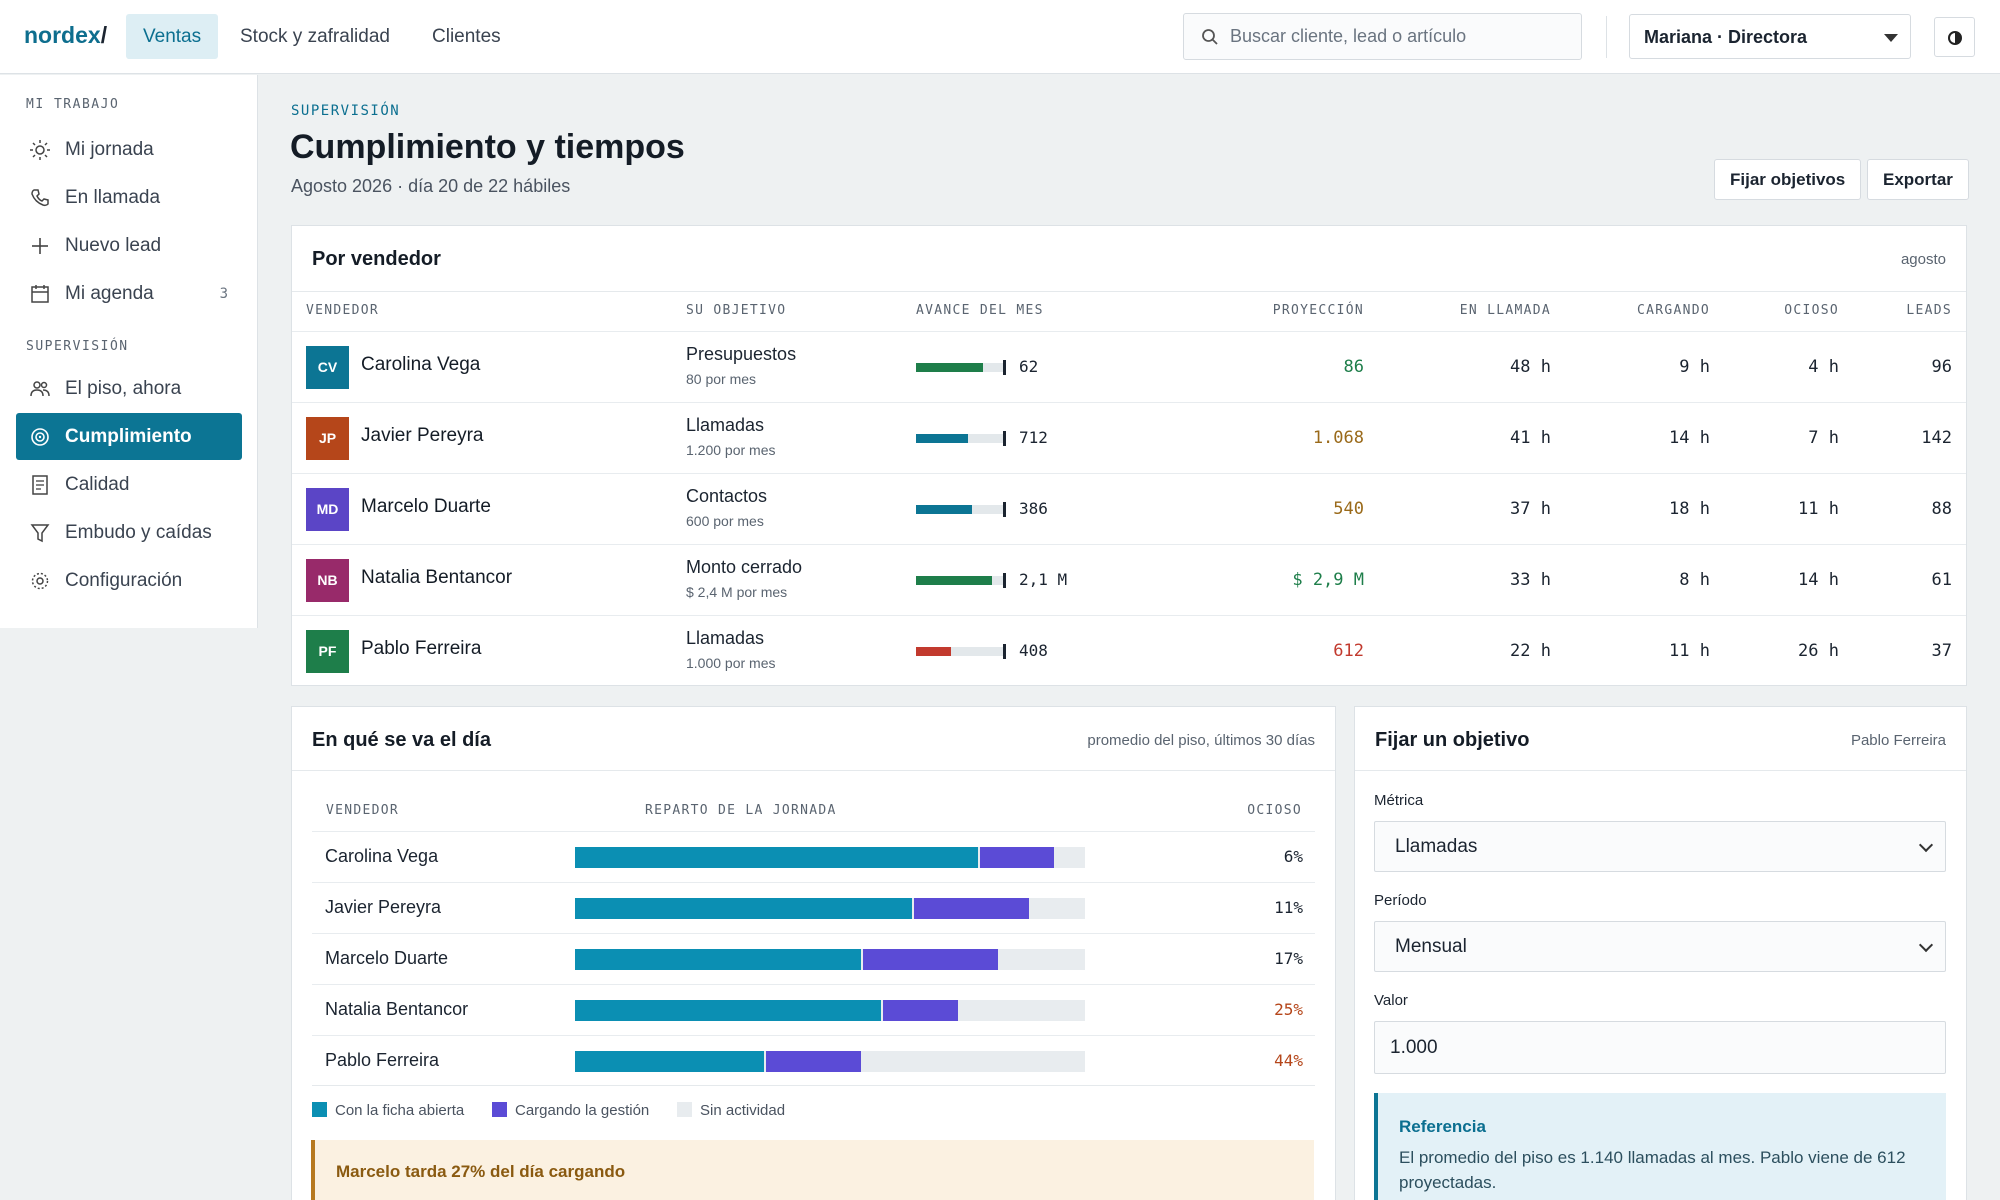 Image resolution: width=2000 pixels, height=1200 pixels. Describe the element at coordinates (727, 496) in the screenshot. I see `objective-name: Contactos` at that location.